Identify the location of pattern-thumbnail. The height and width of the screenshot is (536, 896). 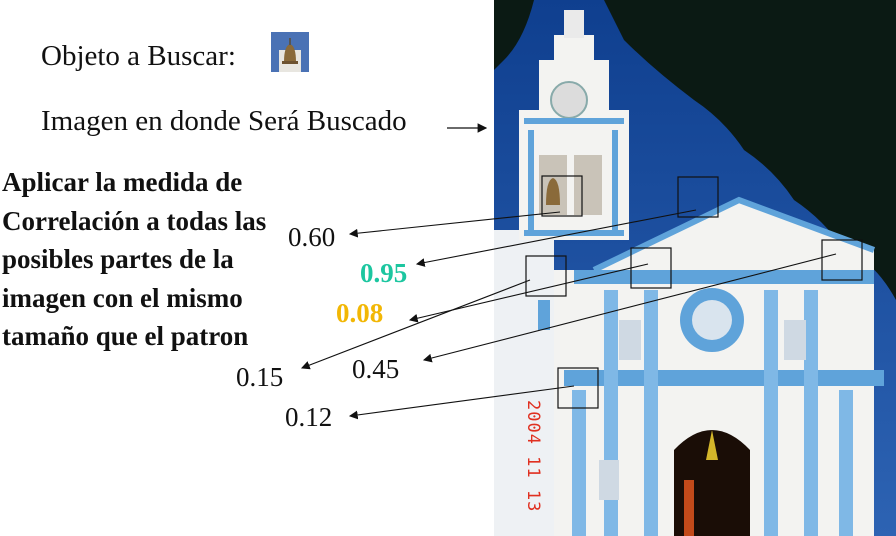
(290, 52).